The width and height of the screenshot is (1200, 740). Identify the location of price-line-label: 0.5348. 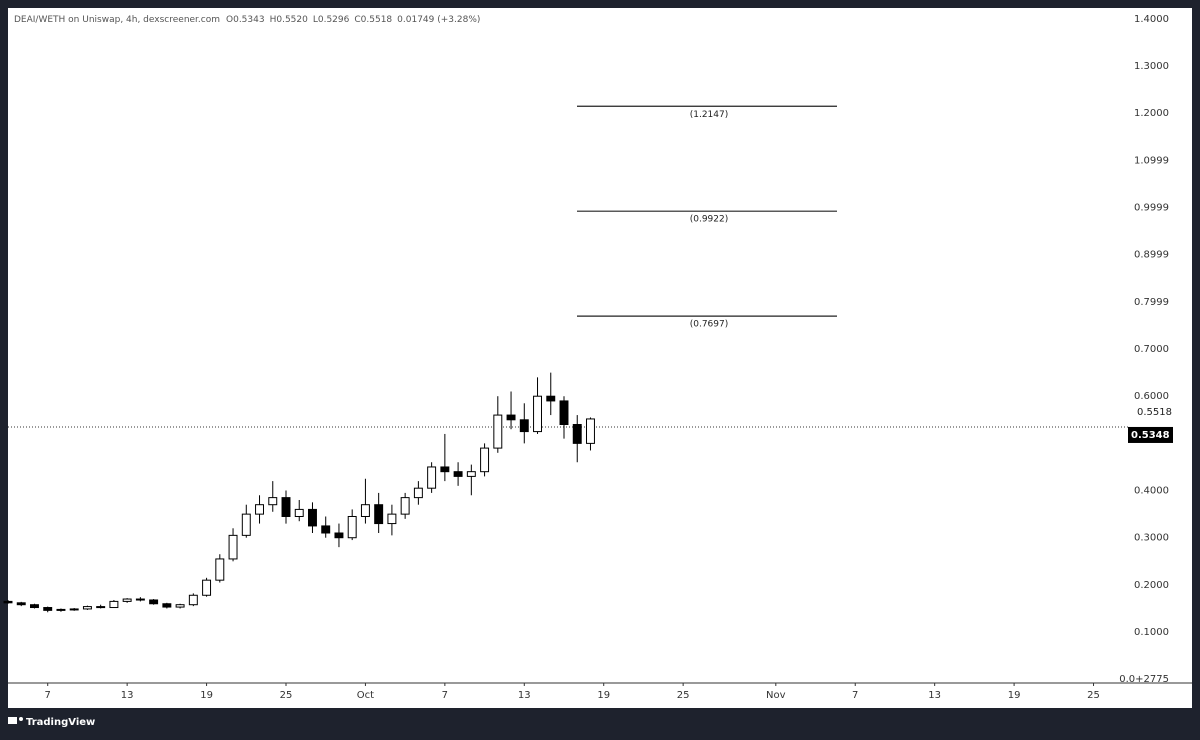
(1150, 435).